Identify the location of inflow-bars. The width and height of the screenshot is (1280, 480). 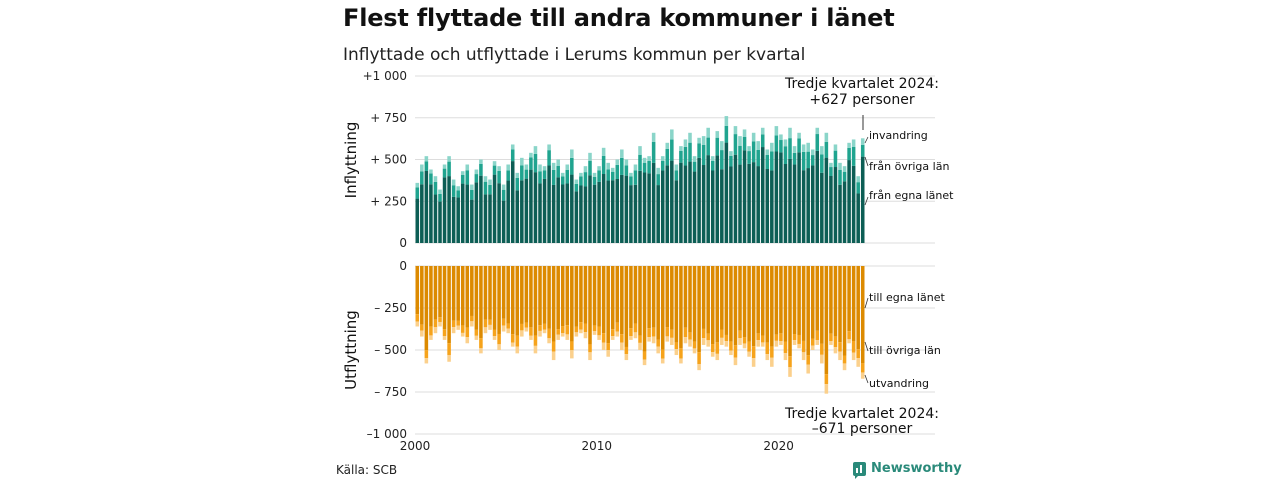
(640, 179).